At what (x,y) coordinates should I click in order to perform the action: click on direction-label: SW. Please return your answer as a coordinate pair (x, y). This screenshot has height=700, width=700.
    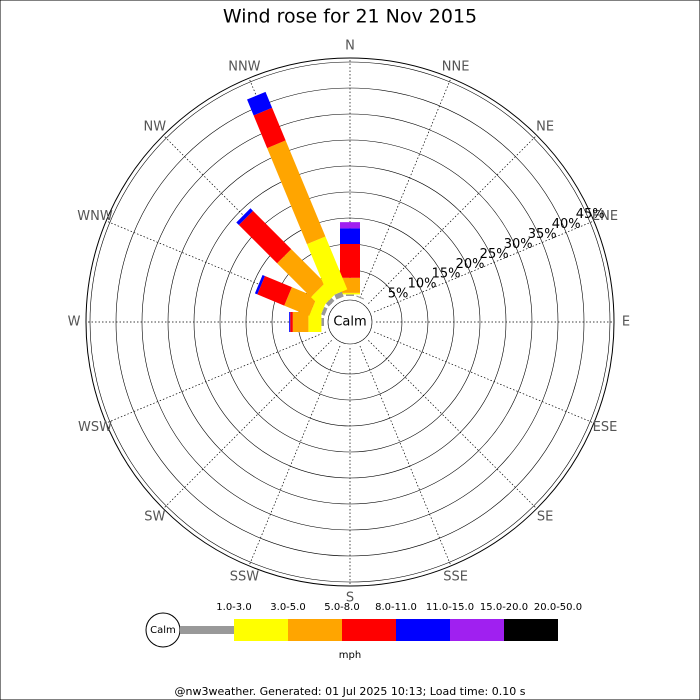
    Looking at the image, I should click on (154, 517).